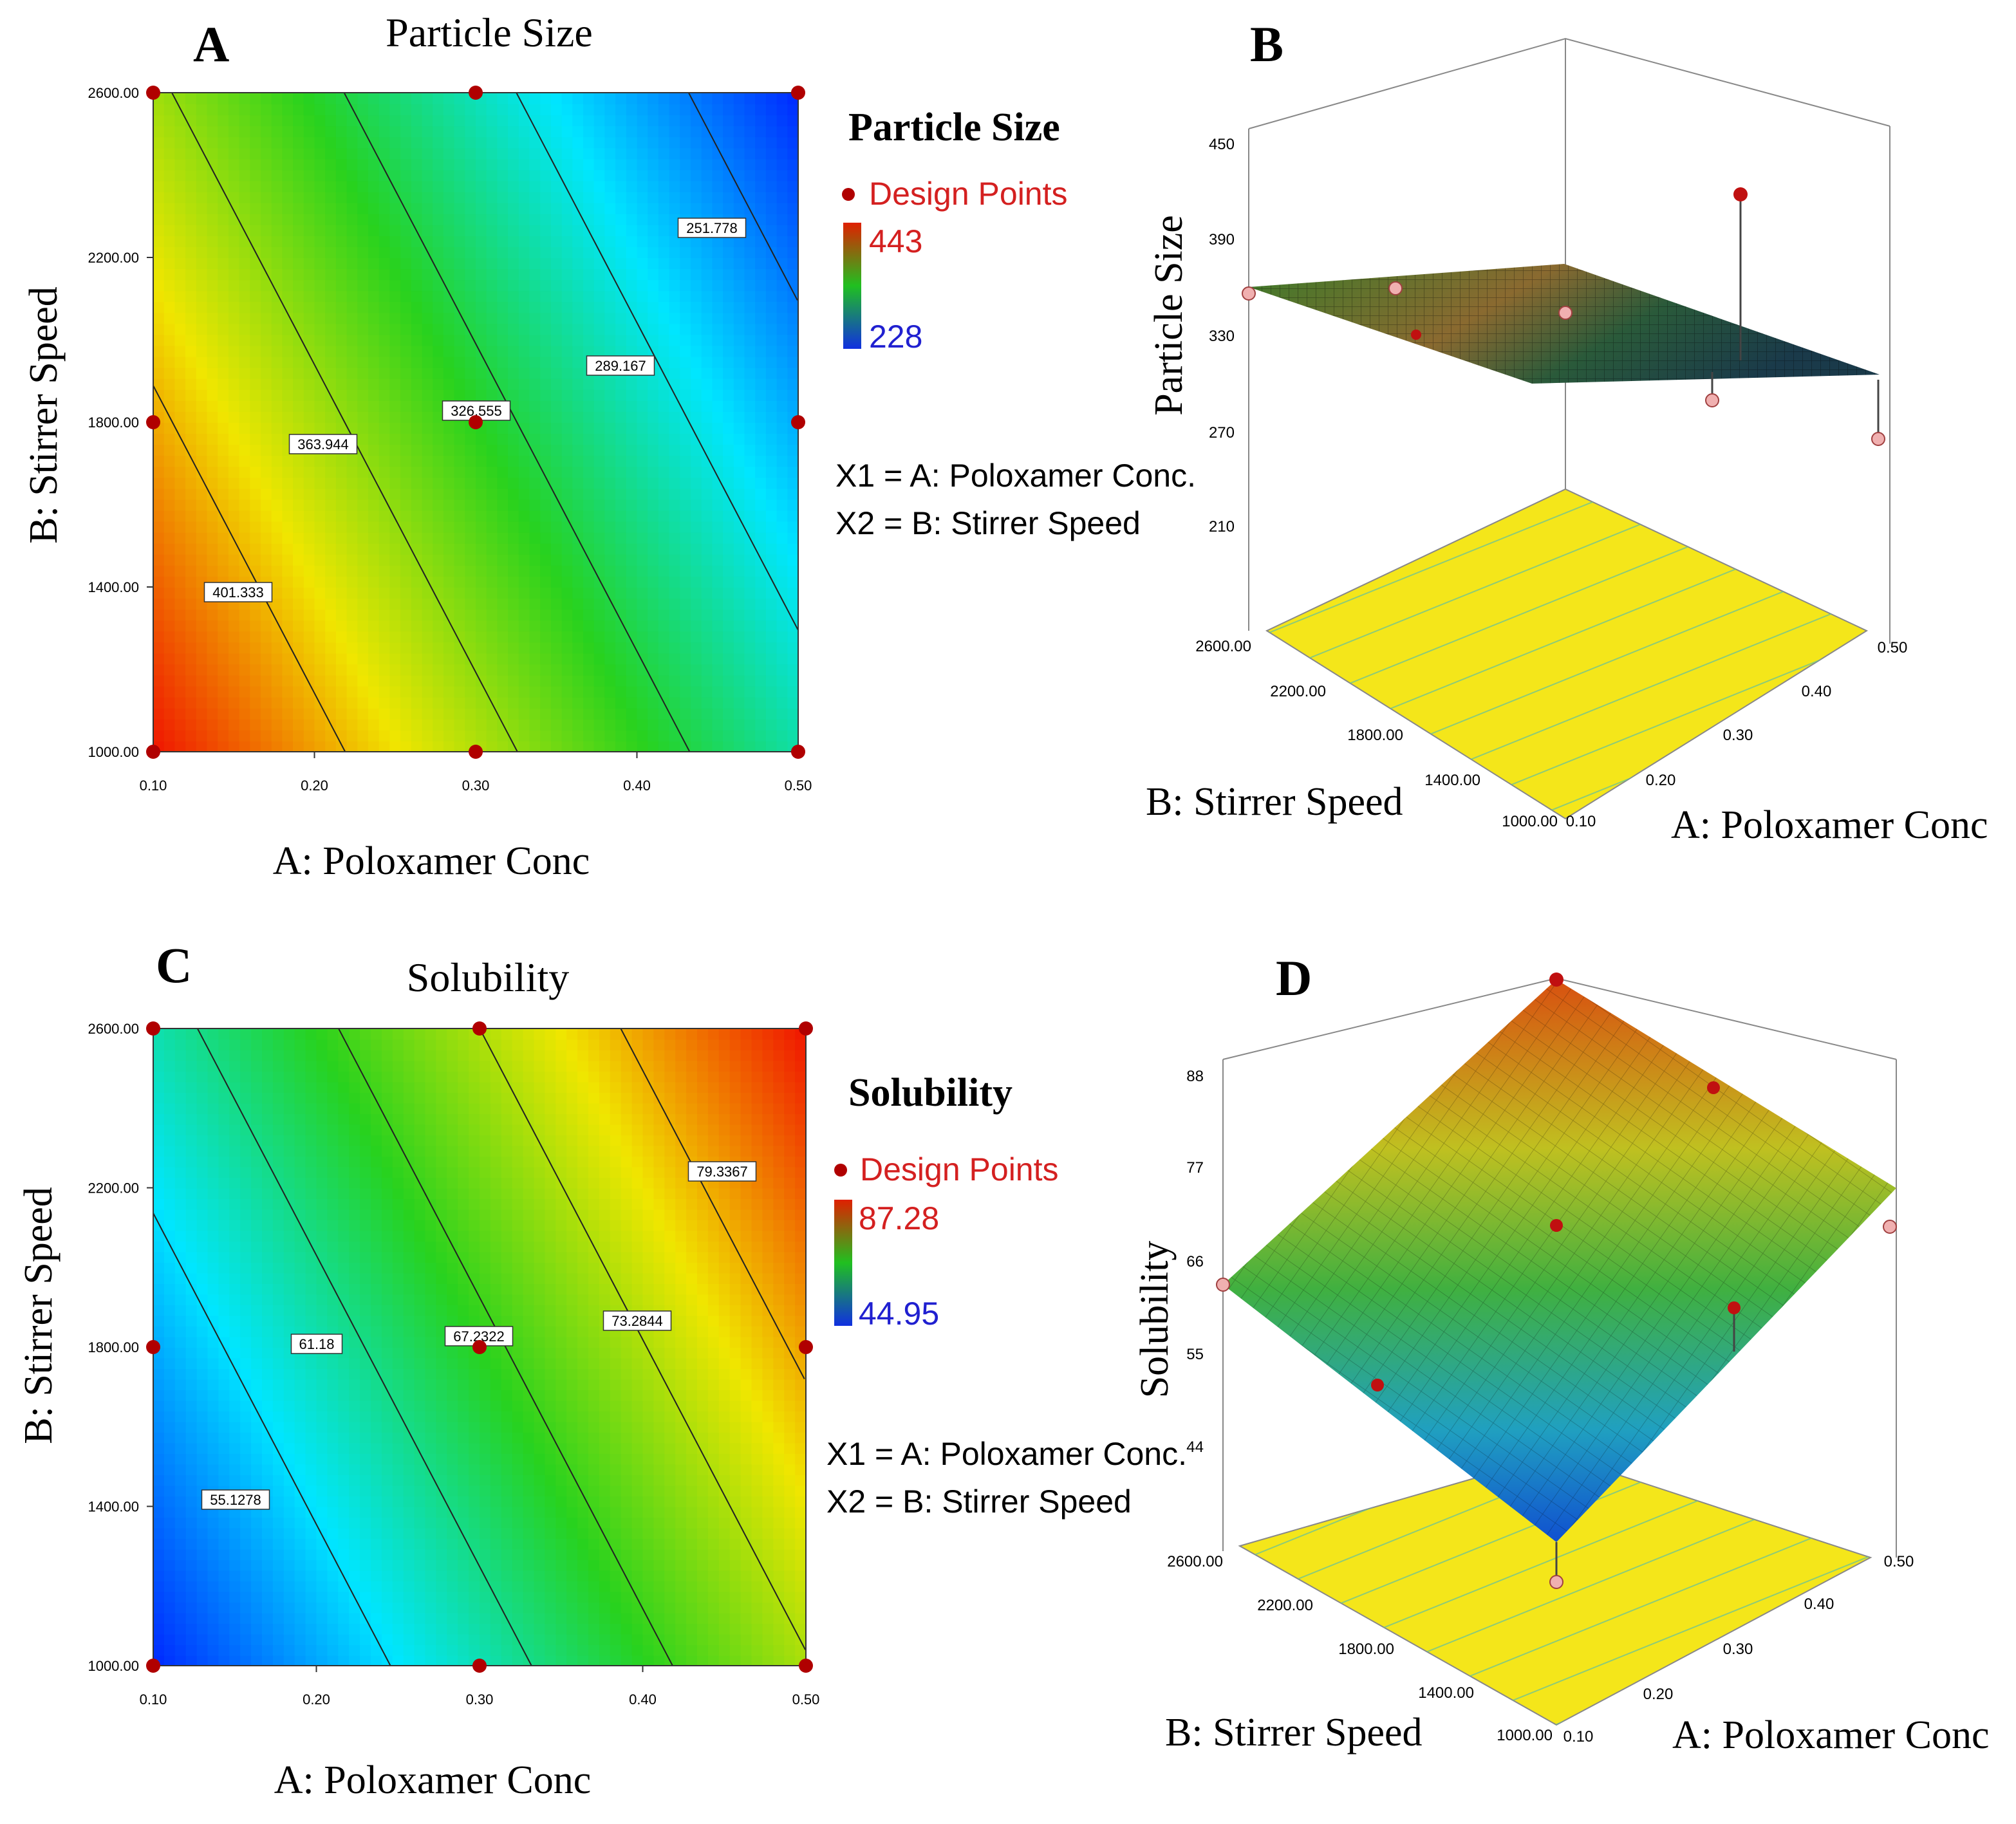 The height and width of the screenshot is (1824, 2016). I want to click on legend-ps-min: 228, so click(895, 337).